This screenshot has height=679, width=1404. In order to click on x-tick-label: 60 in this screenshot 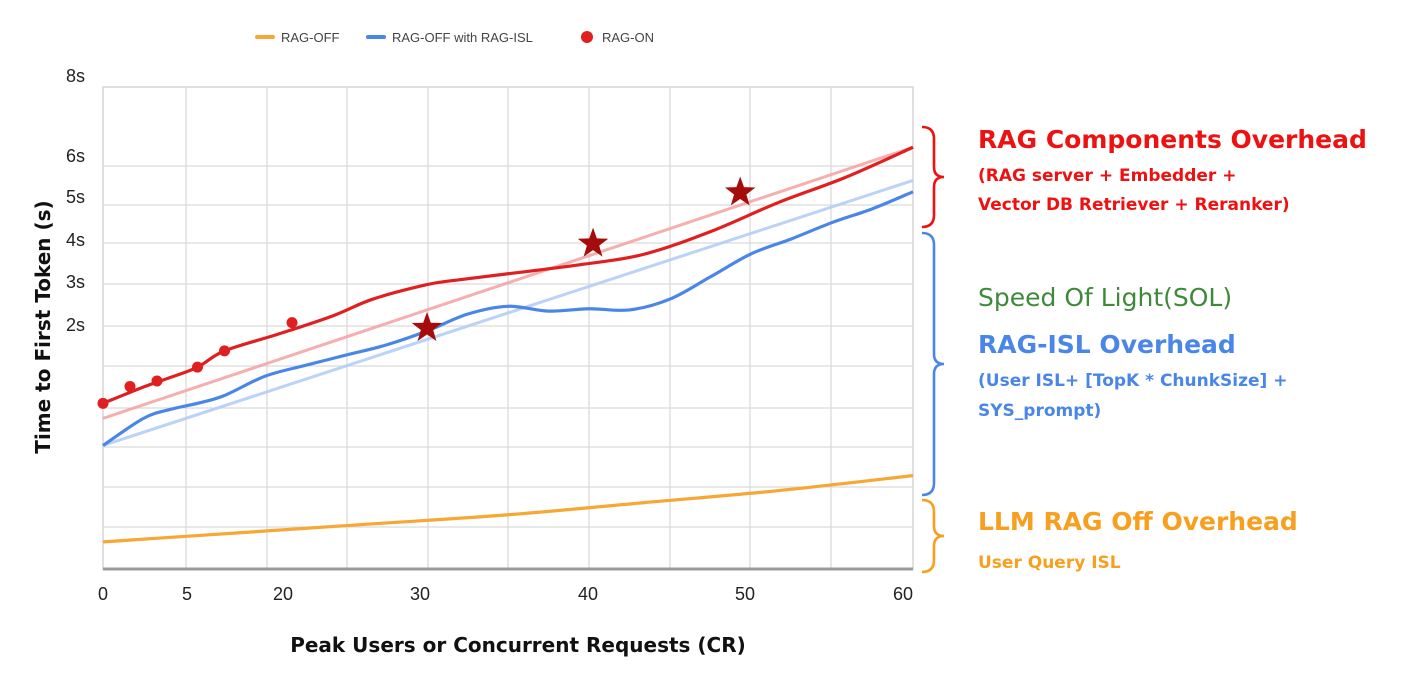, I will do `click(903, 594)`.